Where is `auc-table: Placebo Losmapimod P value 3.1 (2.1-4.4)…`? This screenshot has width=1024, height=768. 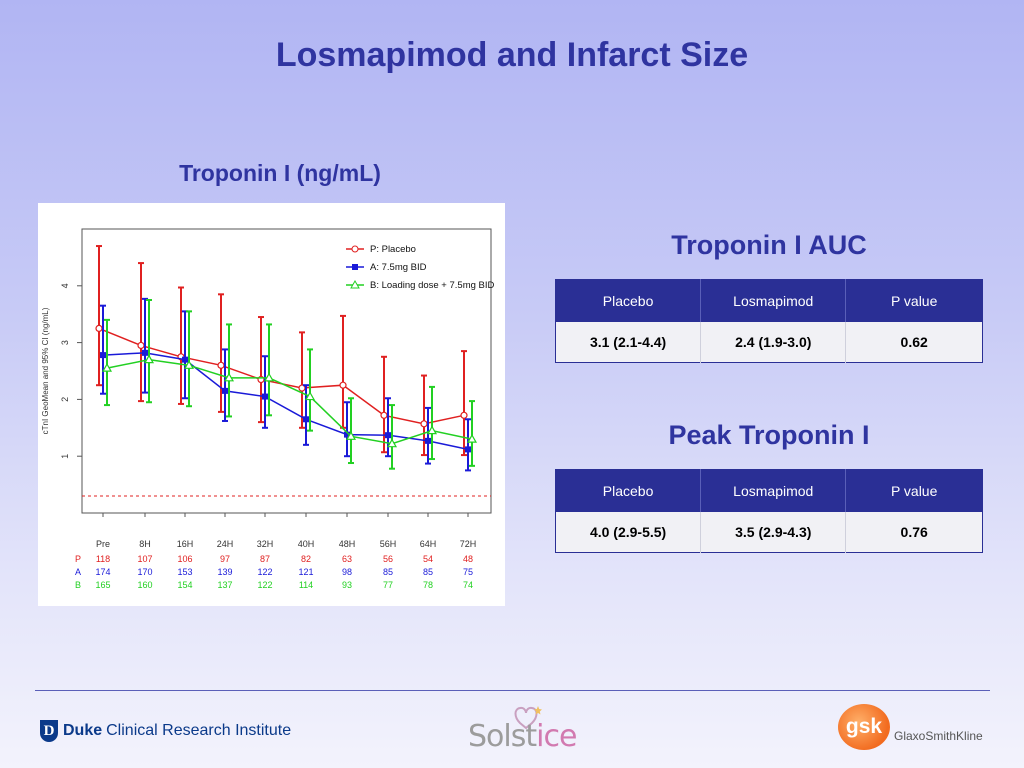
auc-table: Placebo Losmapimod P value 3.1 (2.1-4.4)… is located at coordinates (769, 321).